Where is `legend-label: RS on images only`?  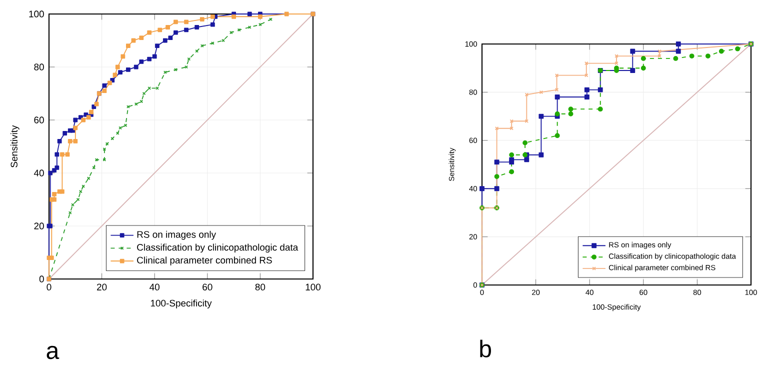 legend-label: RS on images only is located at coordinates (176, 235).